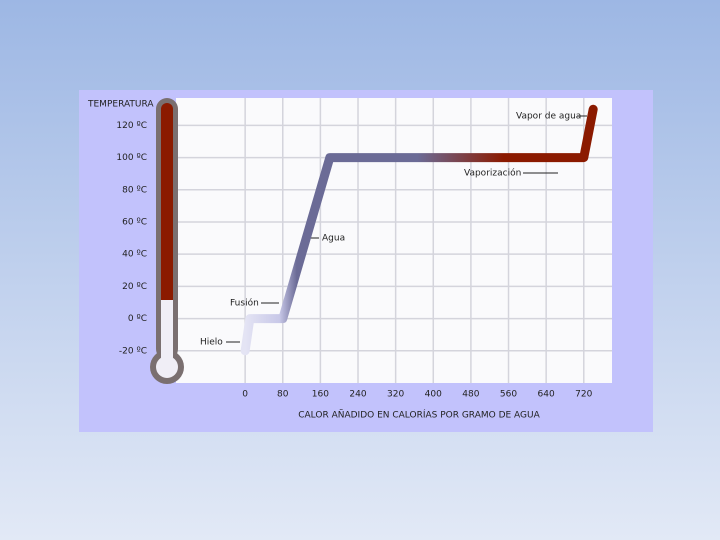 This screenshot has width=720, height=540. Describe the element at coordinates (134, 255) in the screenshot. I see `y-tick-label: 40 ºC` at that location.